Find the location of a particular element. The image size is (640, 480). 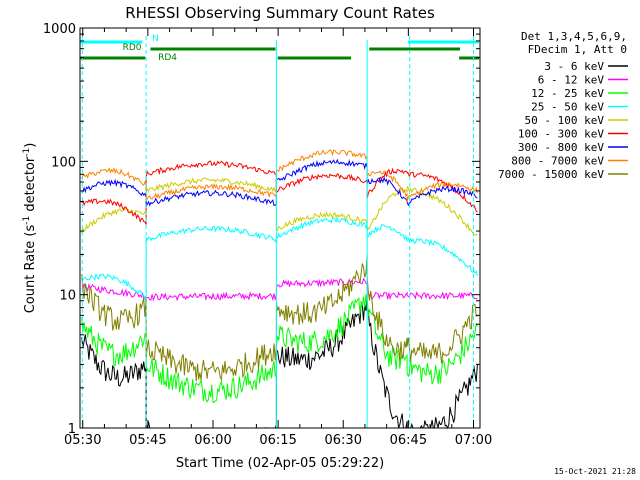

legend-header-line: FDecim 1, Att 0 is located at coordinates (577, 49).